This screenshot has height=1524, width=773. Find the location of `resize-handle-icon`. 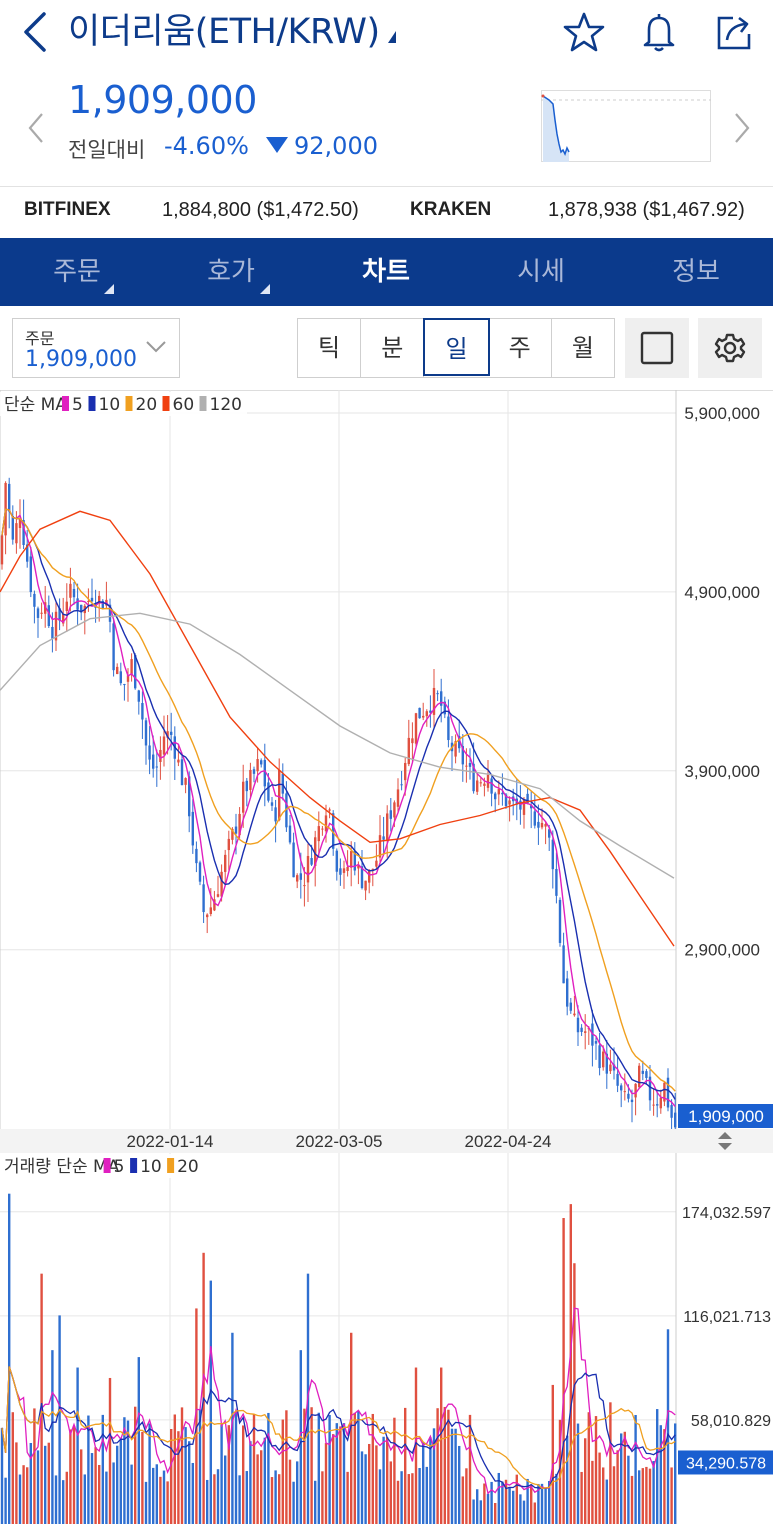

resize-handle-icon is located at coordinates (725, 1141).